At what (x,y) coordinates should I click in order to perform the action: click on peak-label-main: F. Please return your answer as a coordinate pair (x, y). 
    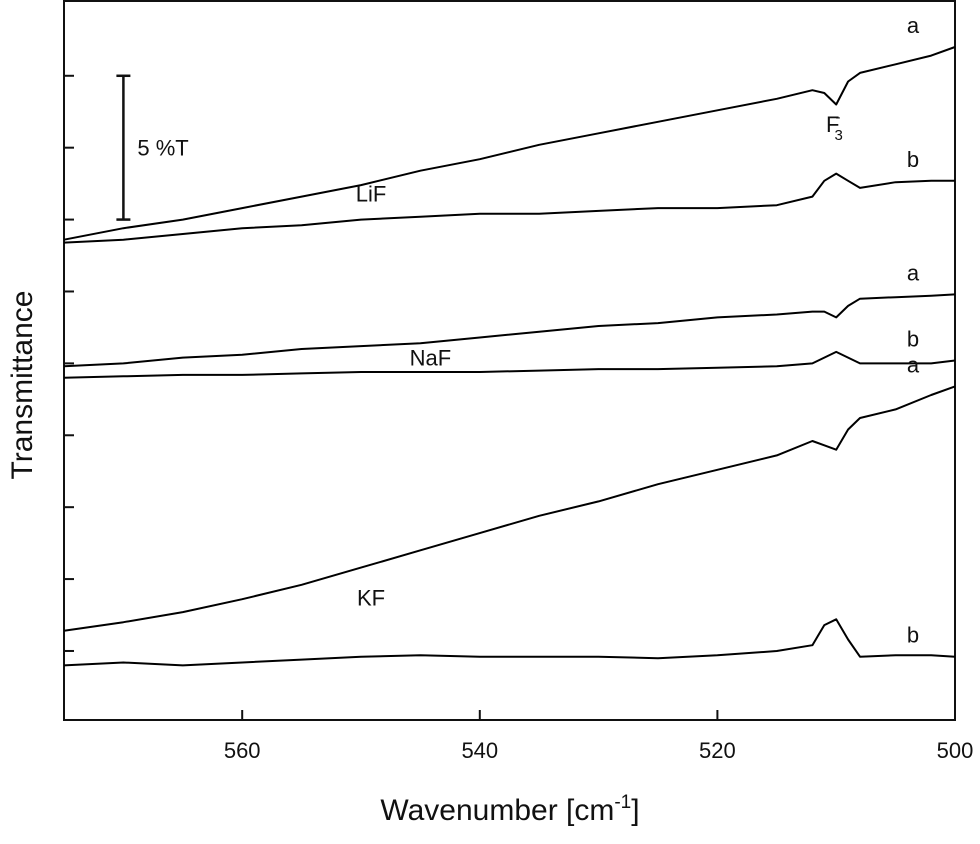
    Looking at the image, I should click on (832, 124).